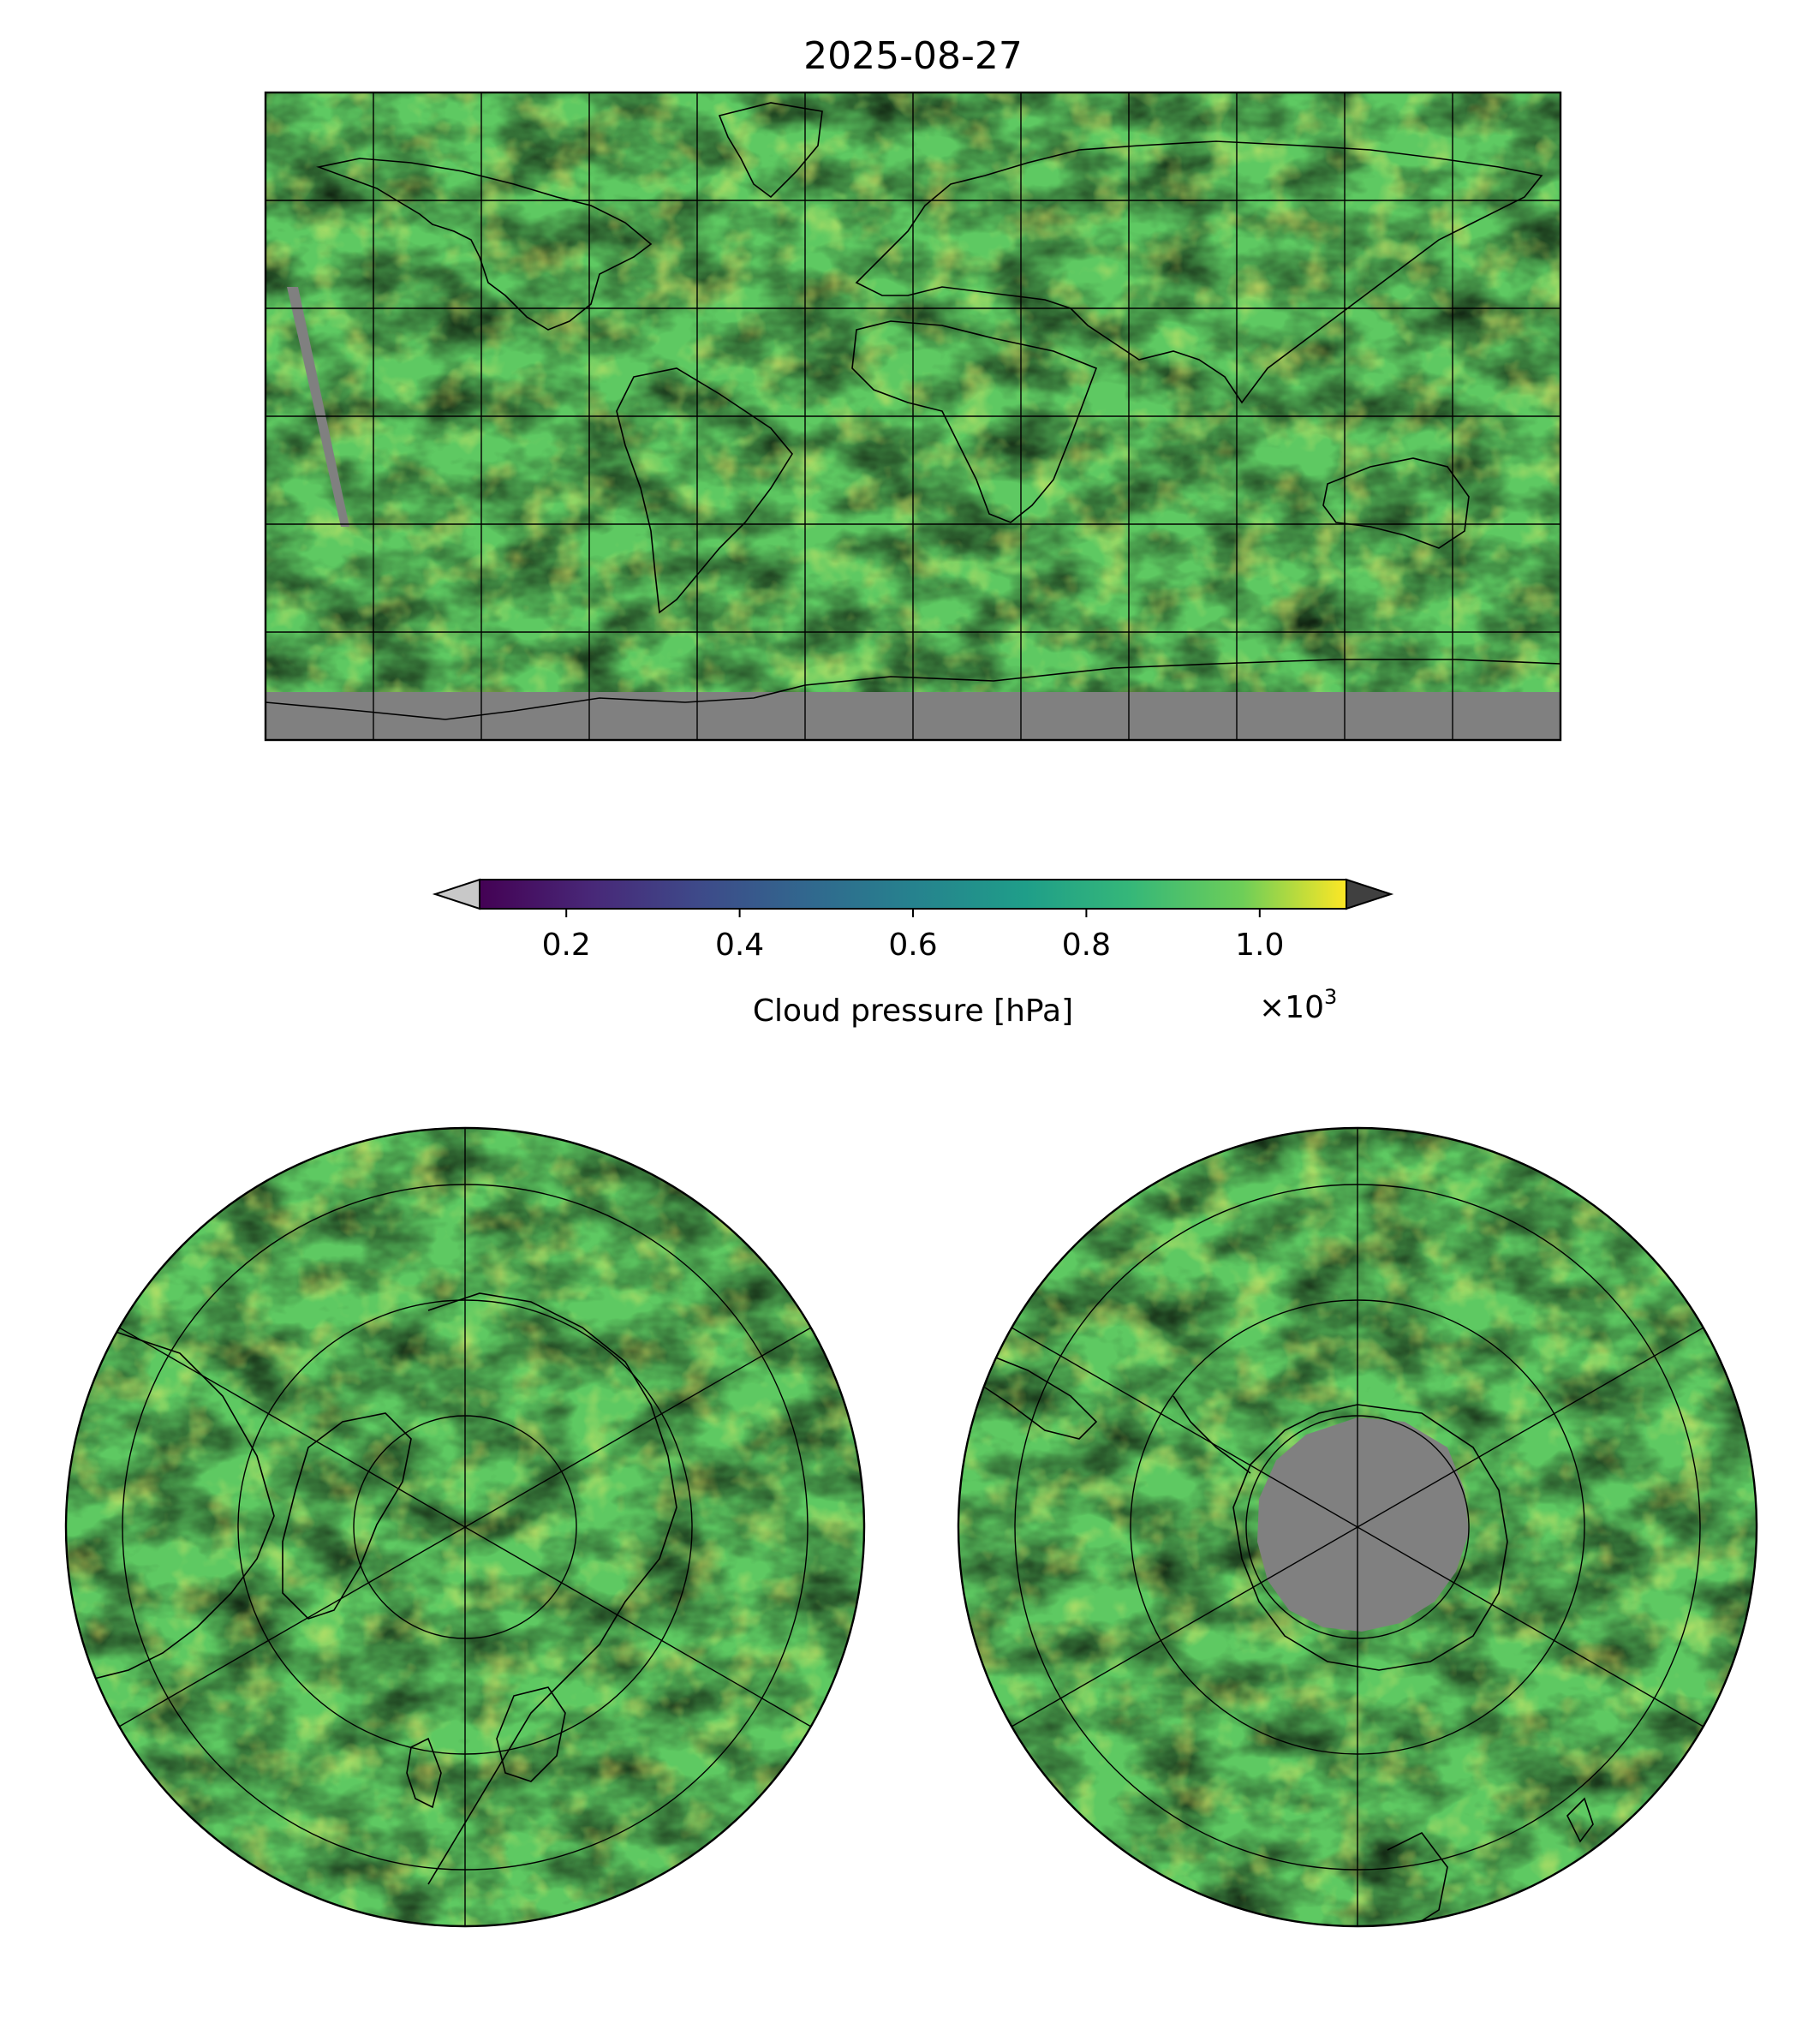  What do you see at coordinates (912, 946) in the screenshot?
I see `colorbar-tick-label: 0.6` at bounding box center [912, 946].